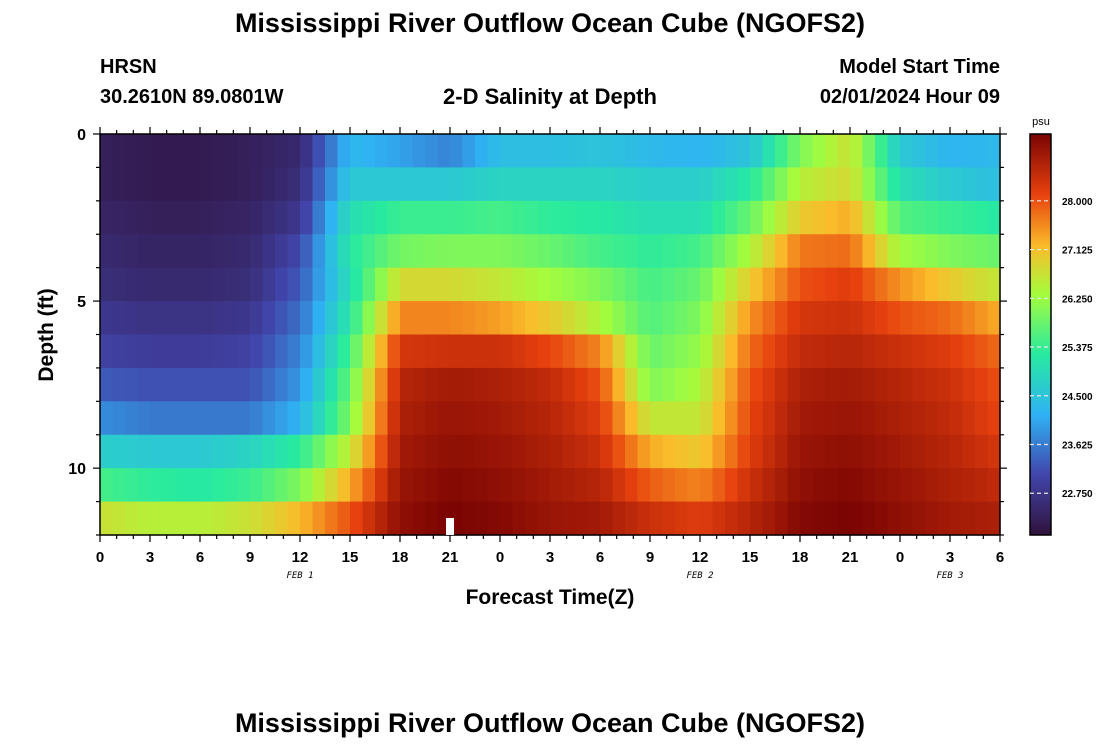 The image size is (1100, 750). I want to click on x-tick-label: 6, so click(200, 557).